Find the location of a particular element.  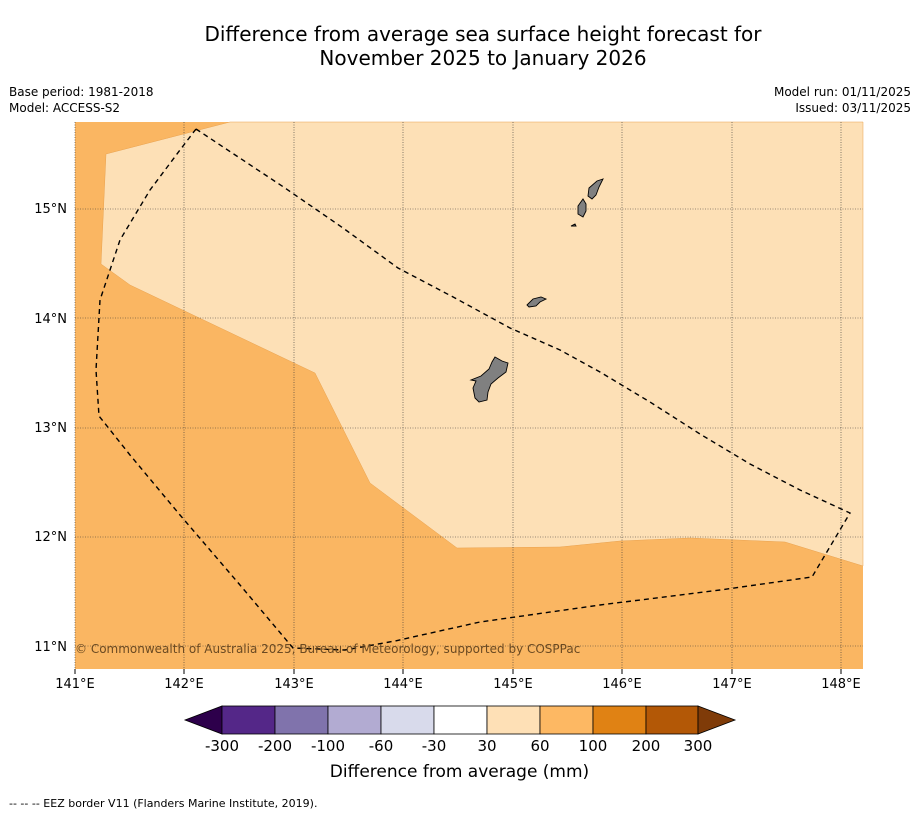

lat-labels: 15°N 14°N 13°N 12°N 11°N is located at coordinates (50, 428).